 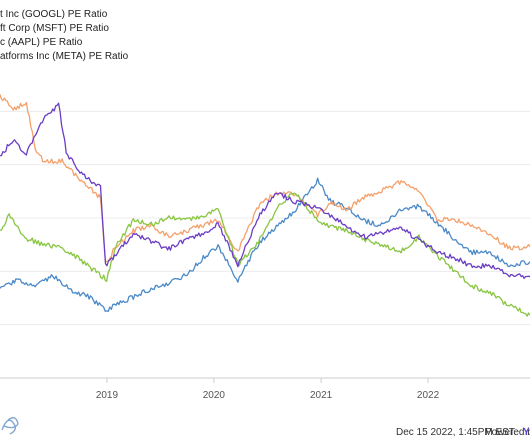 I want to click on legend-item: atforms Inc (META) PE Ratio, so click(x=64, y=56).